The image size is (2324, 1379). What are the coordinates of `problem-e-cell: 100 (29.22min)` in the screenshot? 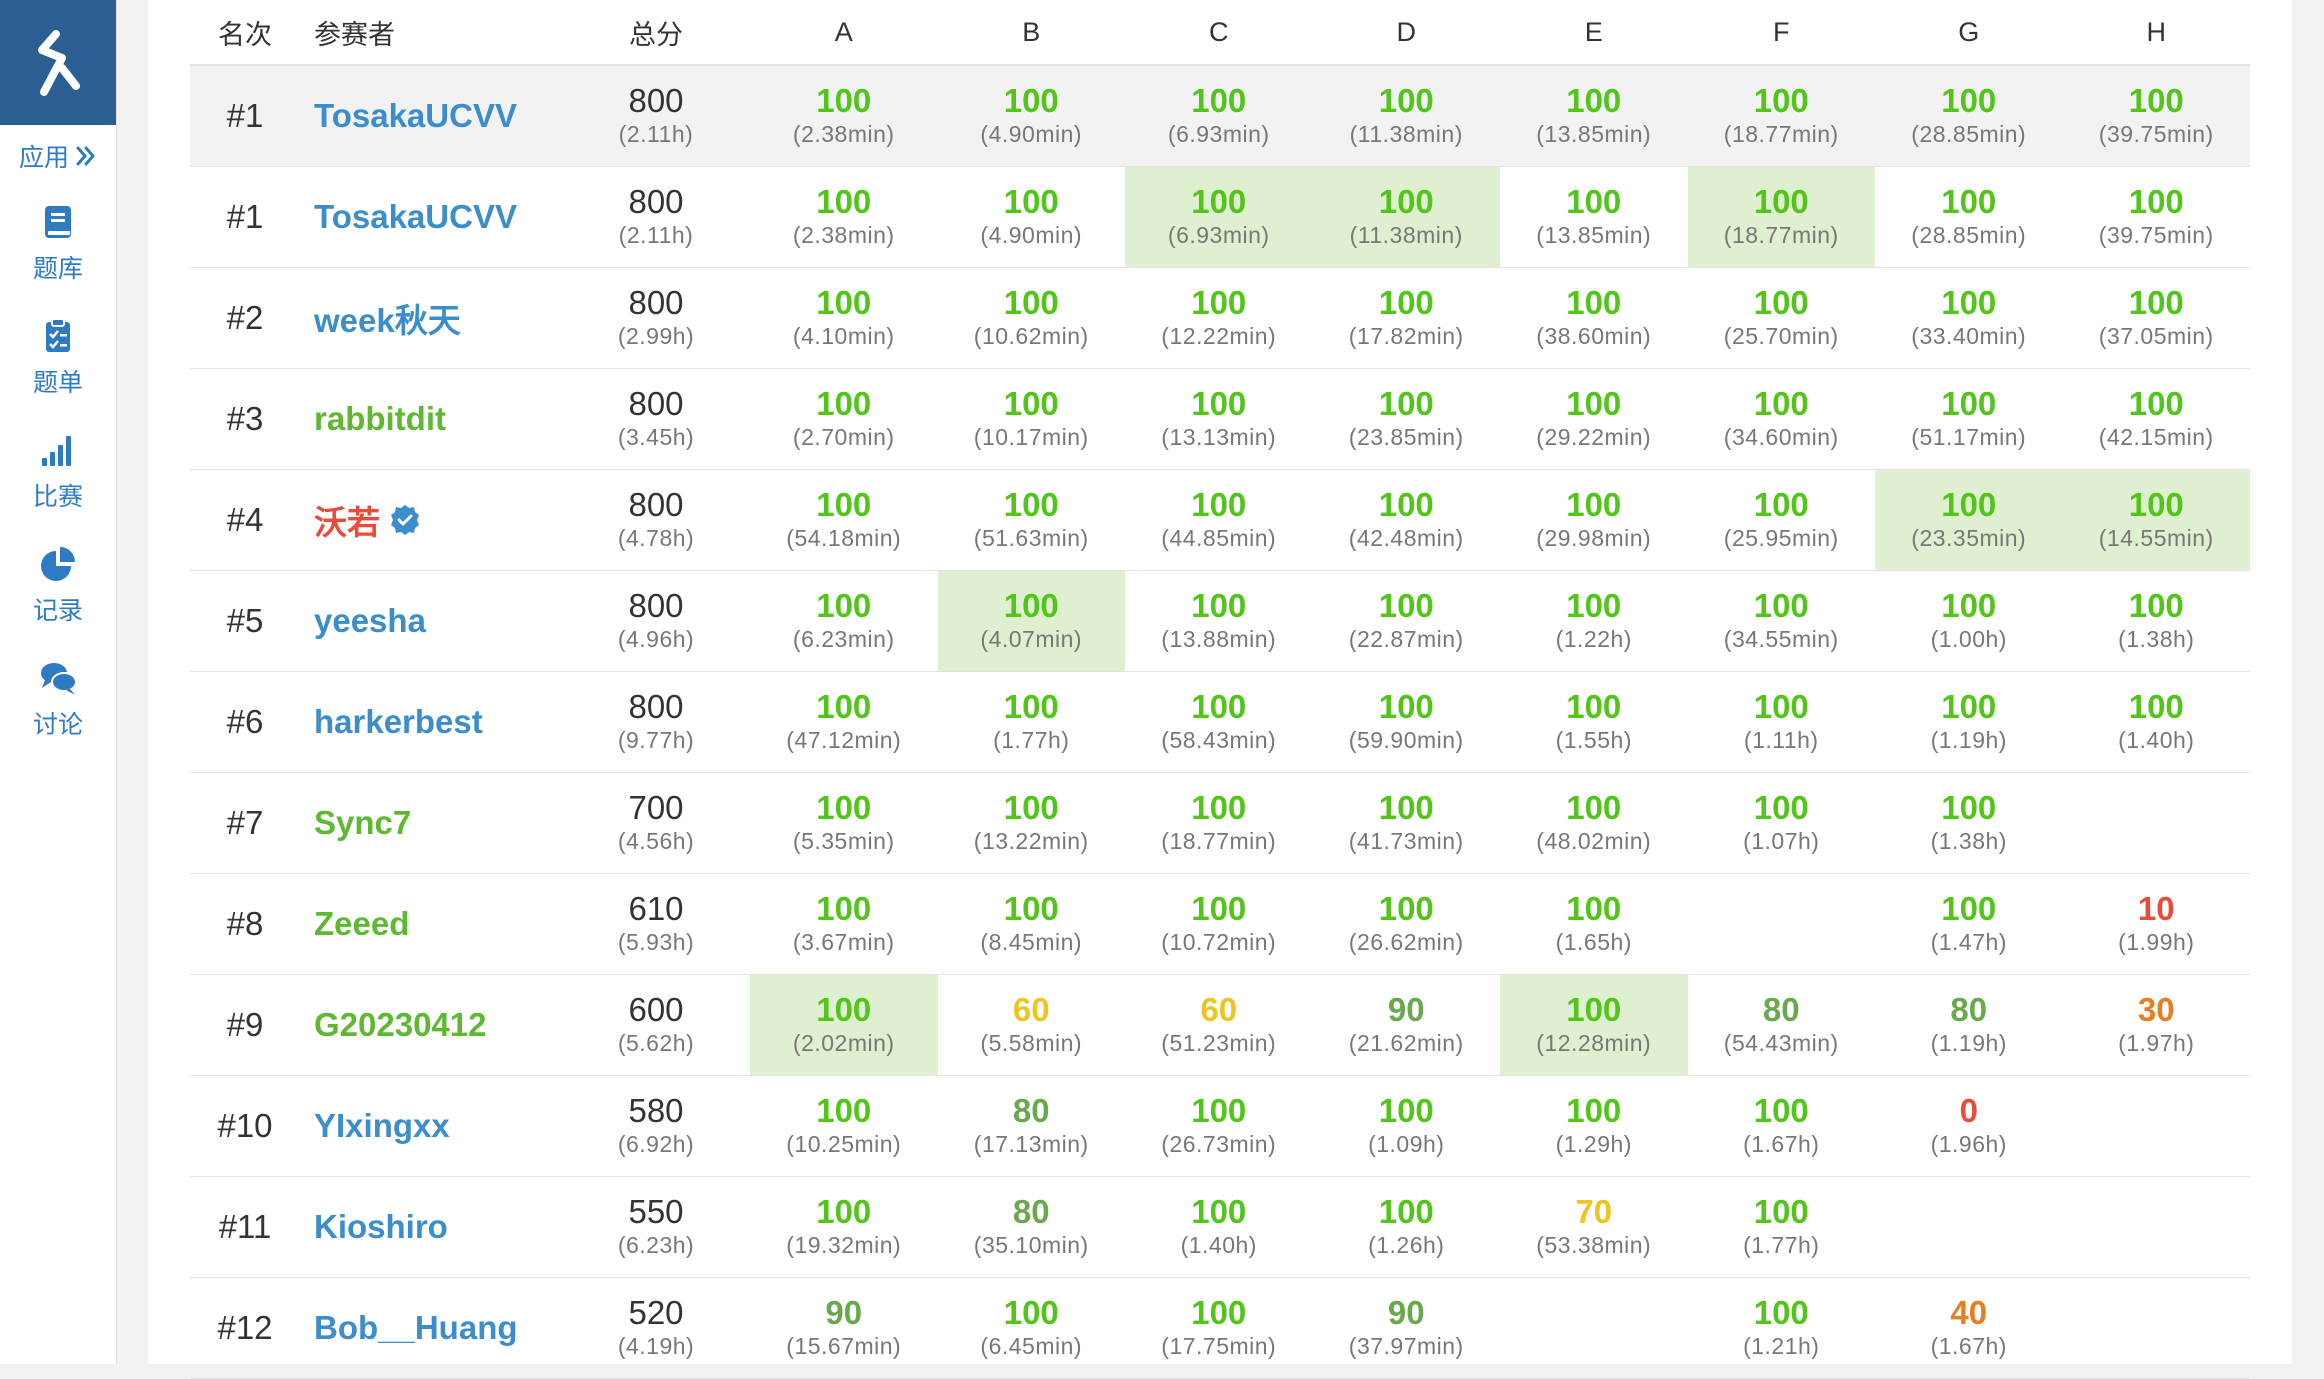 It's located at (1594, 419).